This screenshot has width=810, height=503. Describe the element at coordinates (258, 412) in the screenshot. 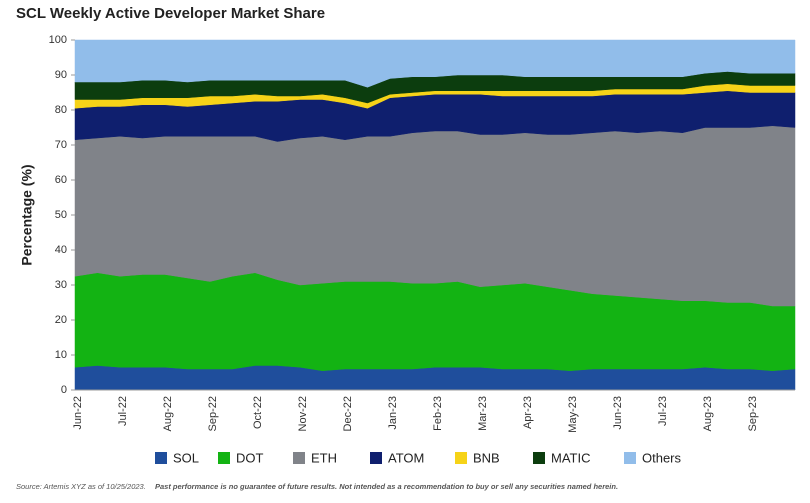

I see `x-tick-label: Oct-22` at that location.